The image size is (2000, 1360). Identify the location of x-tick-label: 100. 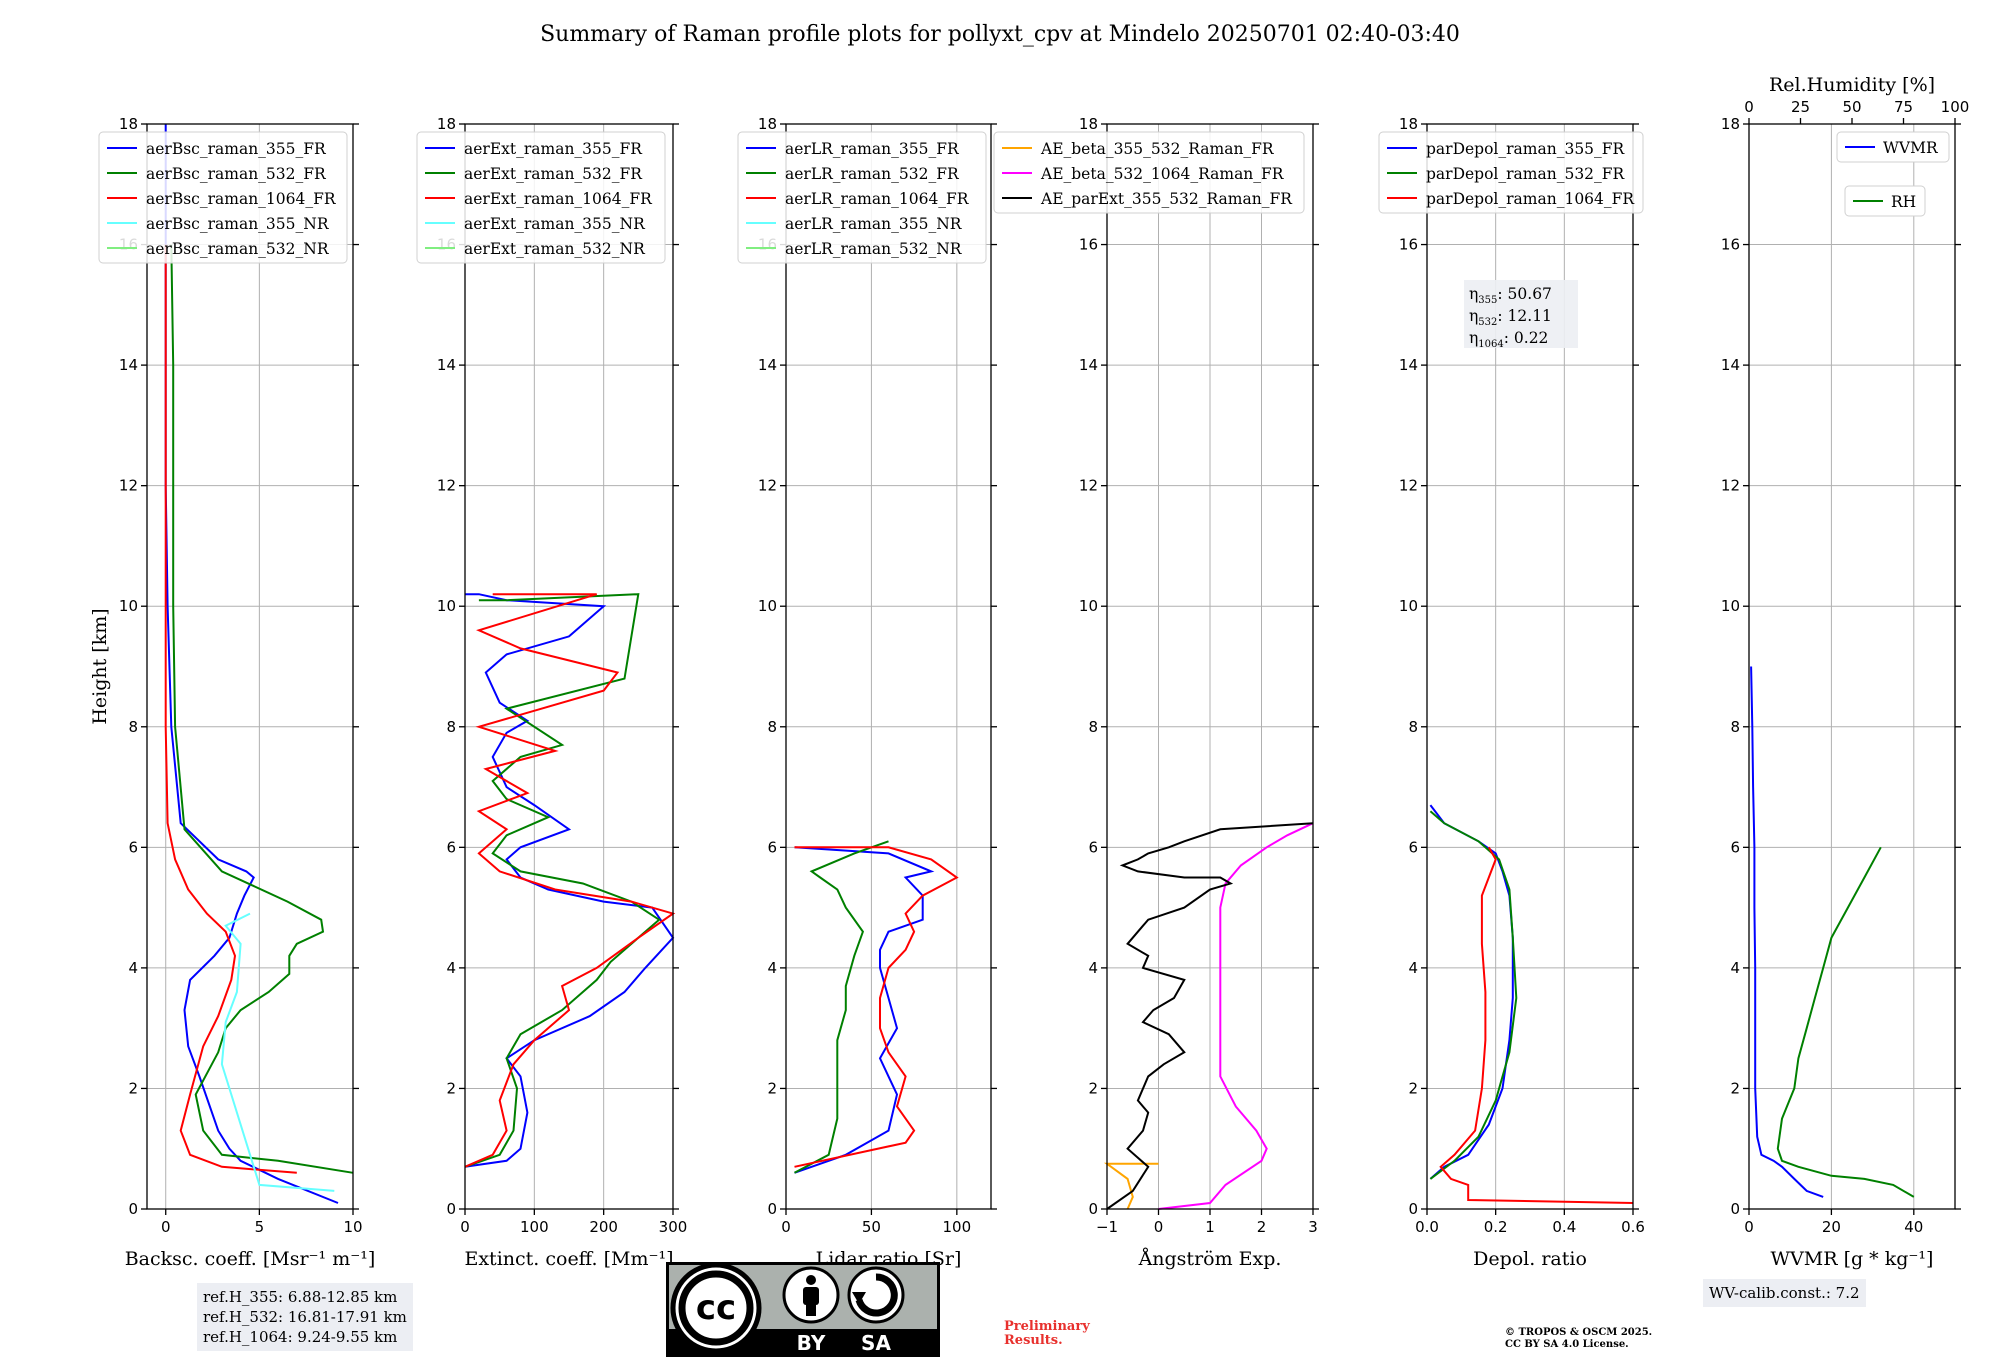
(957, 1227).